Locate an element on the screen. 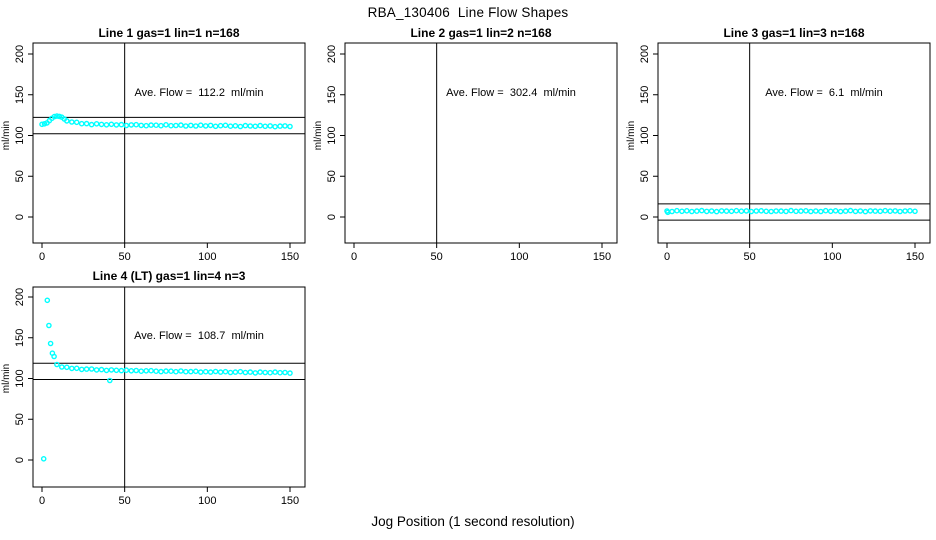 The width and height of the screenshot is (936, 540). subplot-2-x-tick-label: 150 is located at coordinates (602, 257).